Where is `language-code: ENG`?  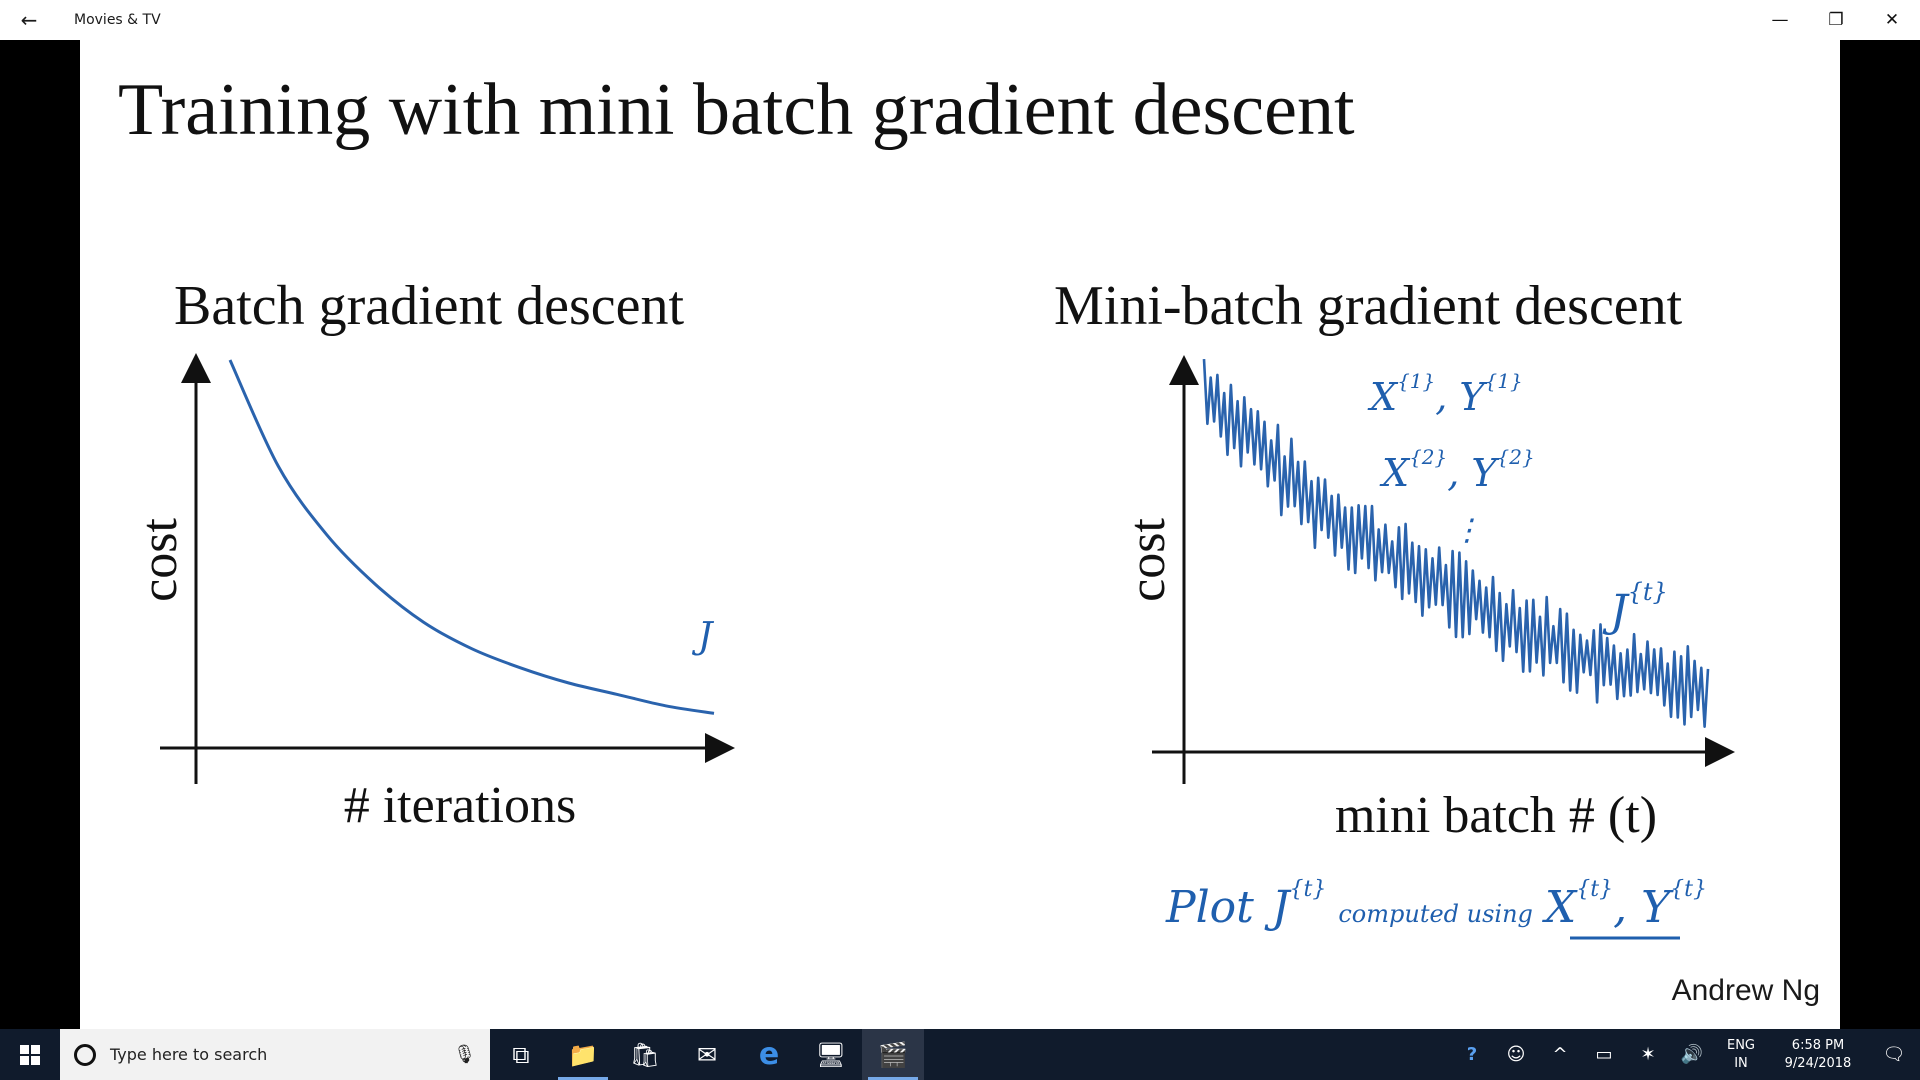
language-code: ENG is located at coordinates (1740, 1045).